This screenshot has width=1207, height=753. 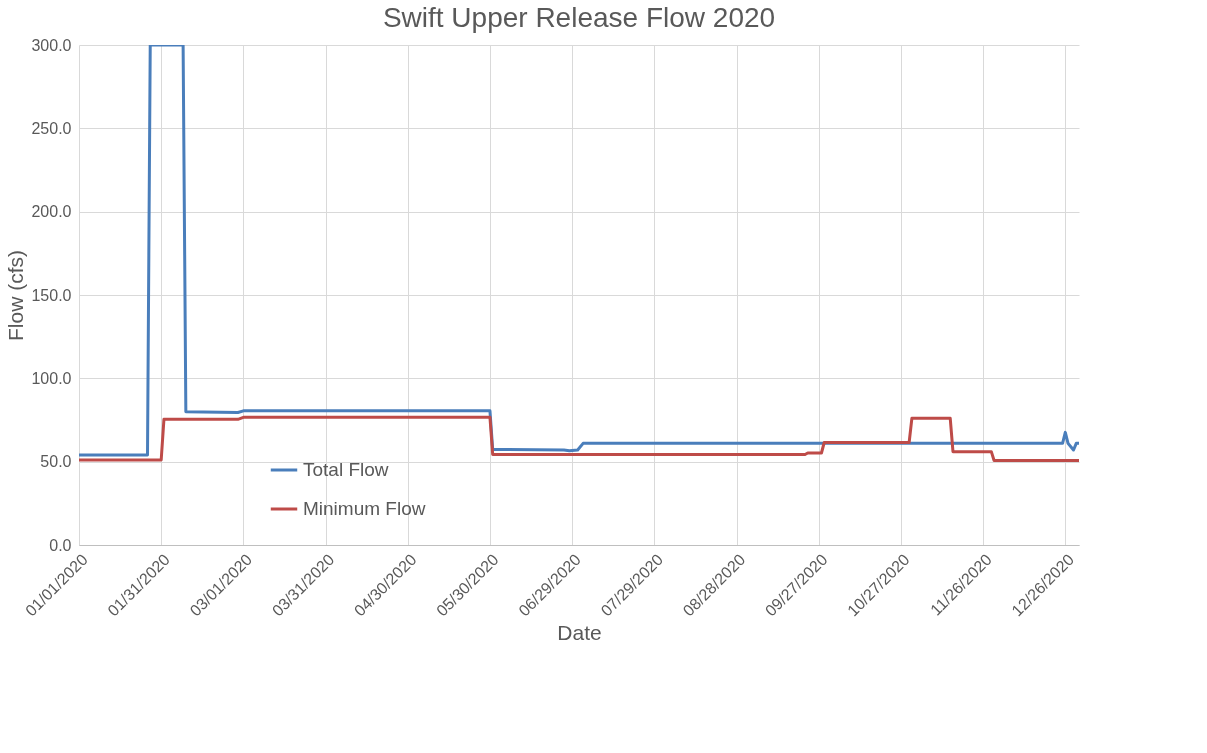 What do you see at coordinates (16, 295) in the screenshot?
I see `y-axis-title: Flow (cfs)` at bounding box center [16, 295].